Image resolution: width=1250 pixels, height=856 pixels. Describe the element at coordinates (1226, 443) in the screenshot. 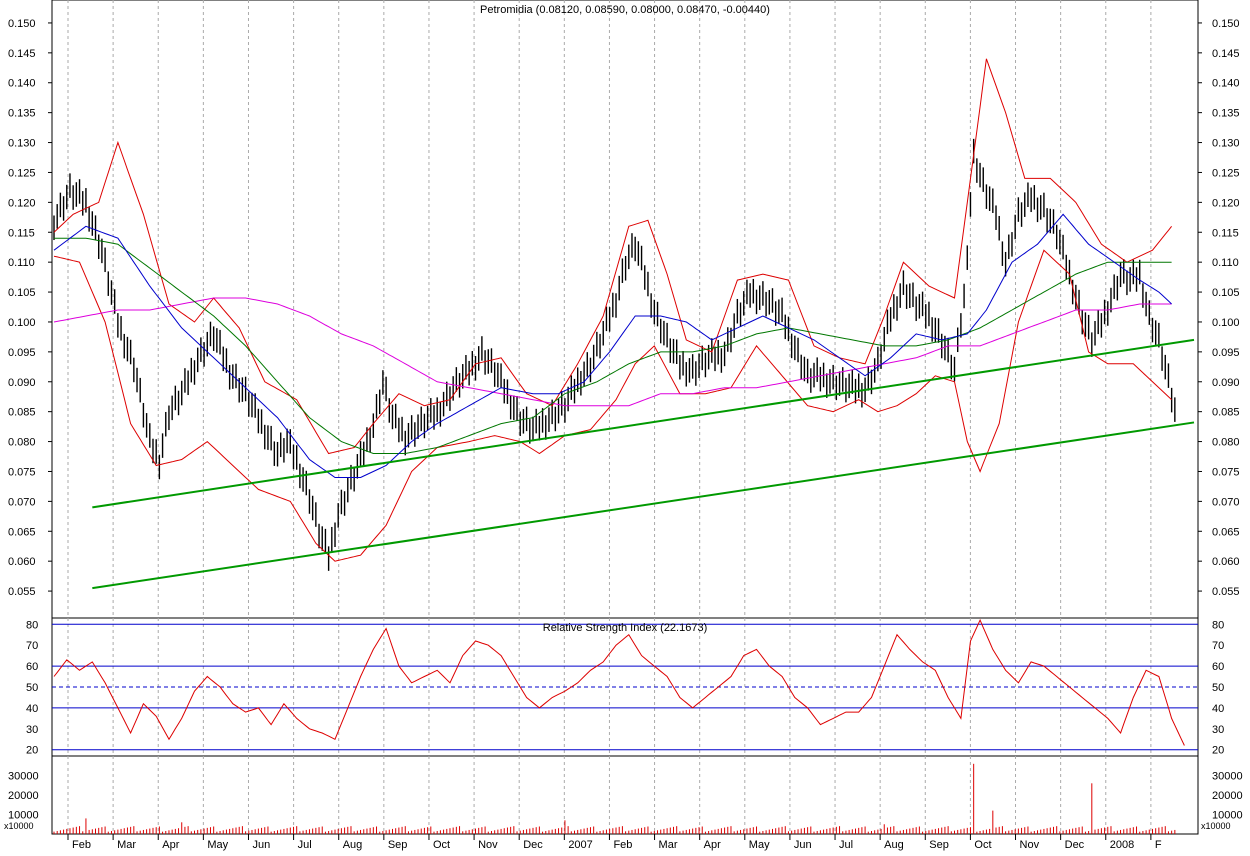

I see `price-tick-label-right: 0.080` at that location.